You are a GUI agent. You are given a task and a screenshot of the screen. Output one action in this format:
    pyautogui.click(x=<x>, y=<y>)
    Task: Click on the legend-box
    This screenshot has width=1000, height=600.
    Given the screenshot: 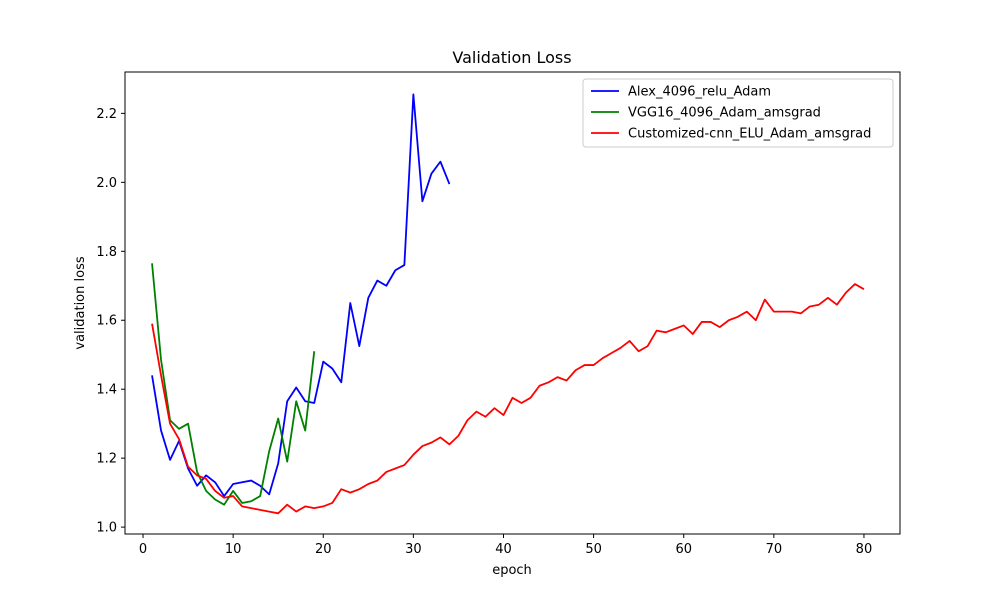 What is the action you would take?
    pyautogui.click(x=738, y=113)
    